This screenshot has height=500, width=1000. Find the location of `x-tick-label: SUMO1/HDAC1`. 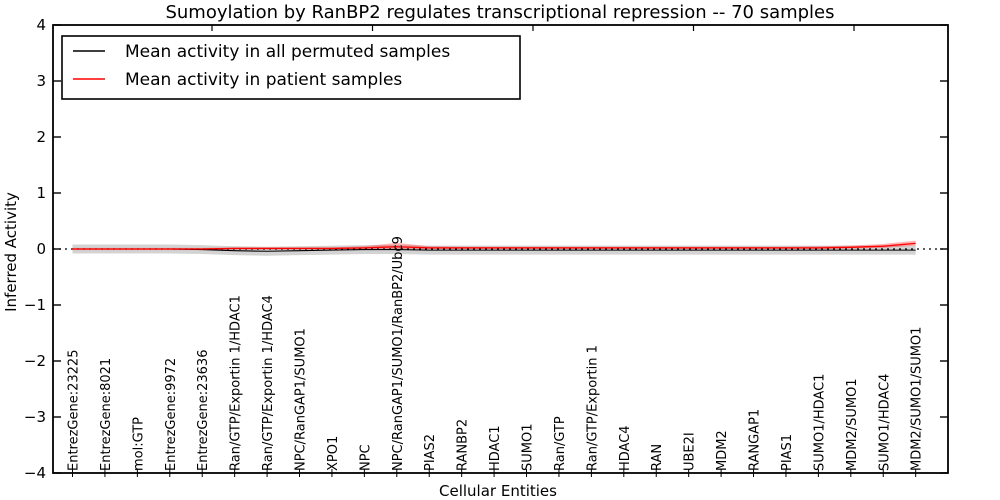

x-tick-label: SUMO1/HDAC1 is located at coordinates (819, 422).